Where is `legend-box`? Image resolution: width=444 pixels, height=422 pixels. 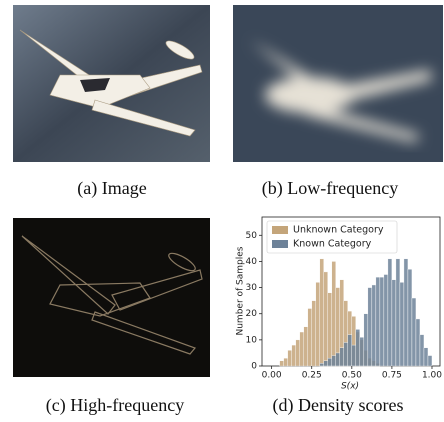
legend-box is located at coordinates (332, 237).